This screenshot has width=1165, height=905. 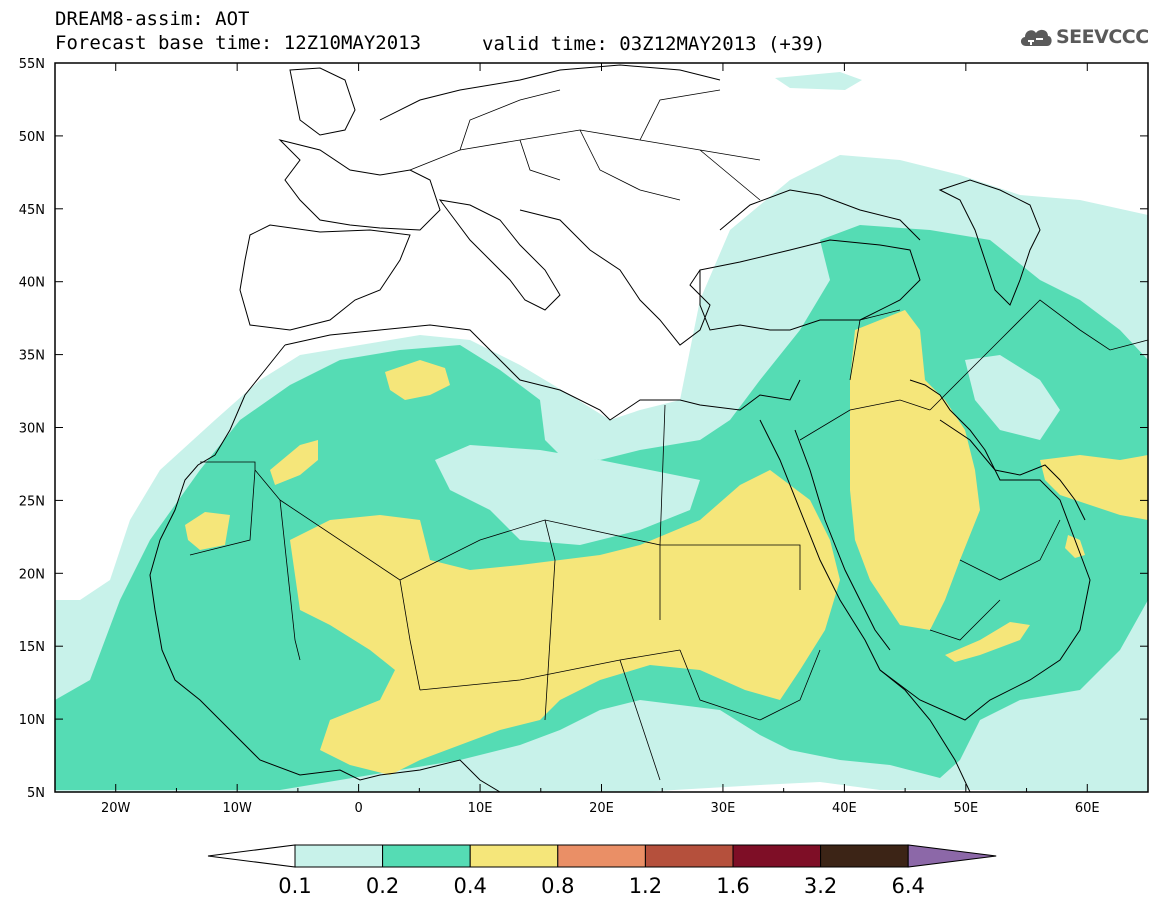 I want to click on valid-time: valid time: 03Z12MAY2013 (+39), so click(x=654, y=44).